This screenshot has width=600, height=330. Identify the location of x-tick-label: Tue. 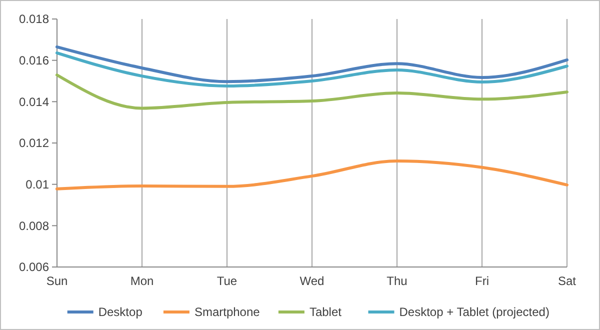
(227, 281).